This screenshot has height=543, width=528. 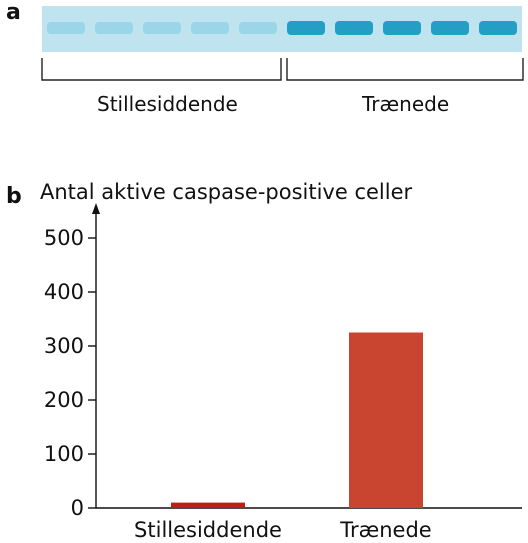 I want to click on y-tick-label: 300, so click(x=64, y=346).